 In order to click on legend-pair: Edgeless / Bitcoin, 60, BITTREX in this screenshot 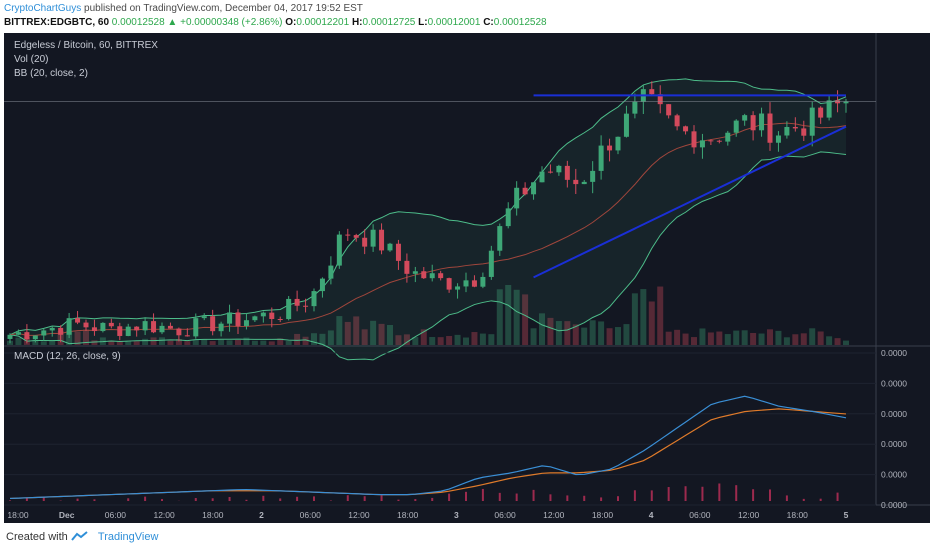, I will do `click(86, 45)`.